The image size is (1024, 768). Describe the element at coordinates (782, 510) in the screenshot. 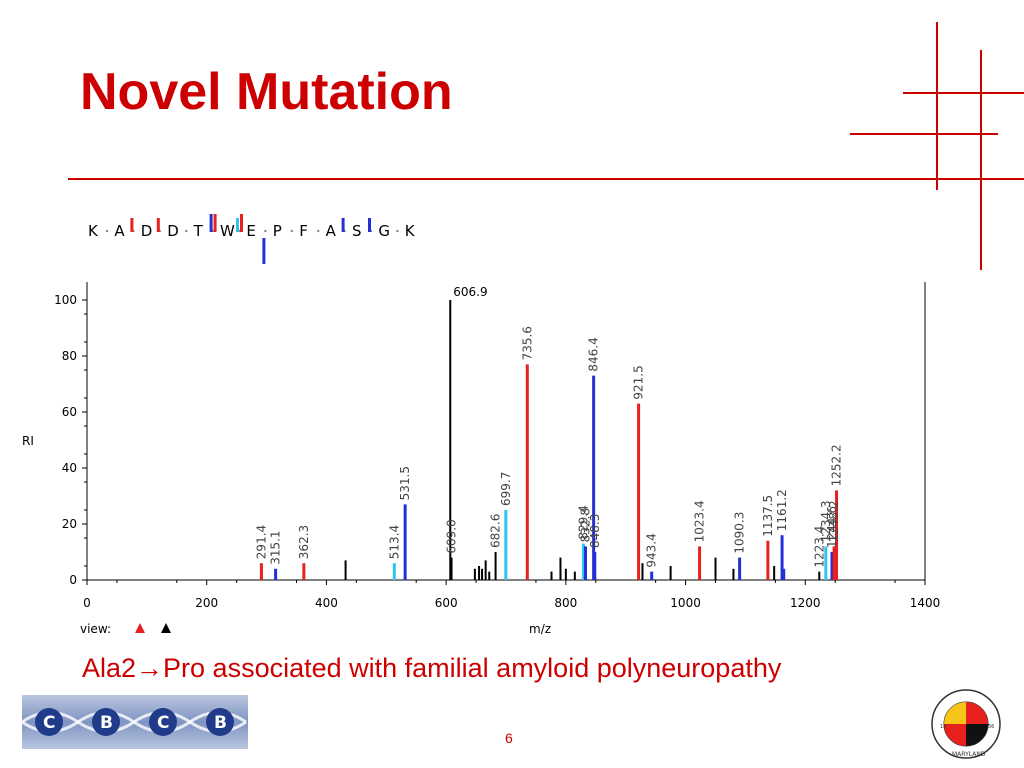

I see `peak-label: 1161.2` at that location.